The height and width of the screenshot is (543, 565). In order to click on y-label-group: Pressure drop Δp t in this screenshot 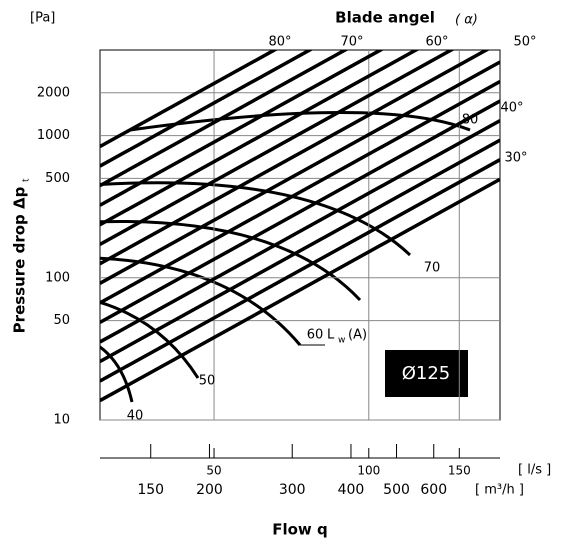, I will do `click(21, 255)`.